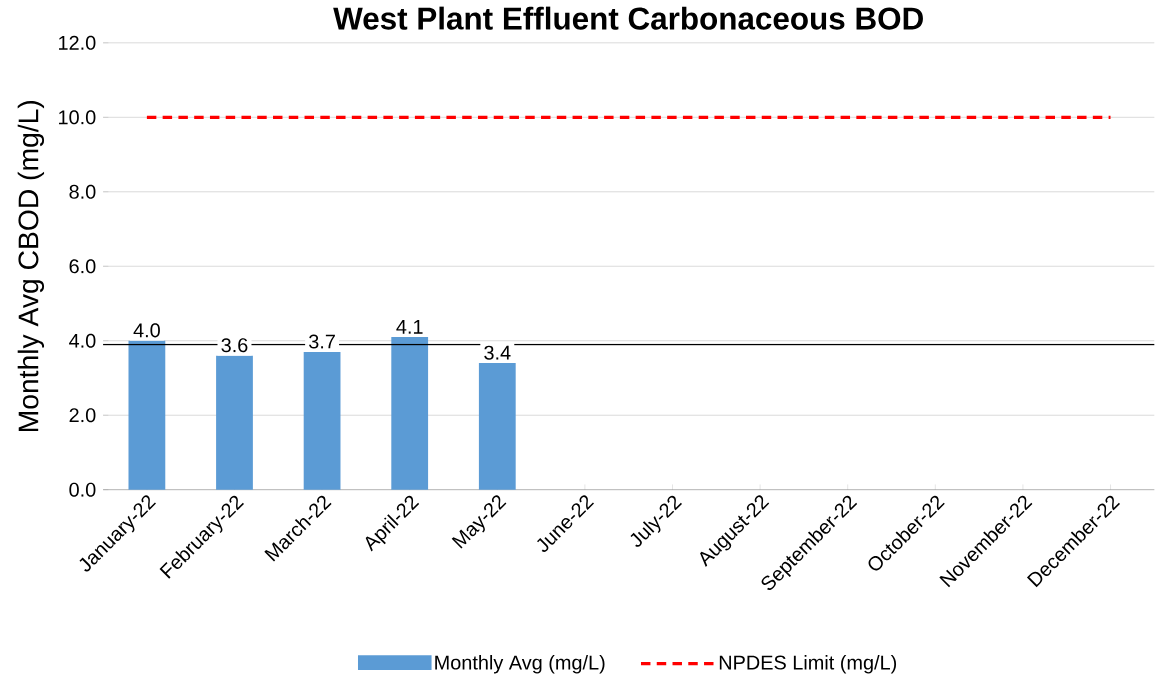 The width and height of the screenshot is (1155, 677). What do you see at coordinates (82, 266) in the screenshot?
I see `y-tick-label: 6.0` at bounding box center [82, 266].